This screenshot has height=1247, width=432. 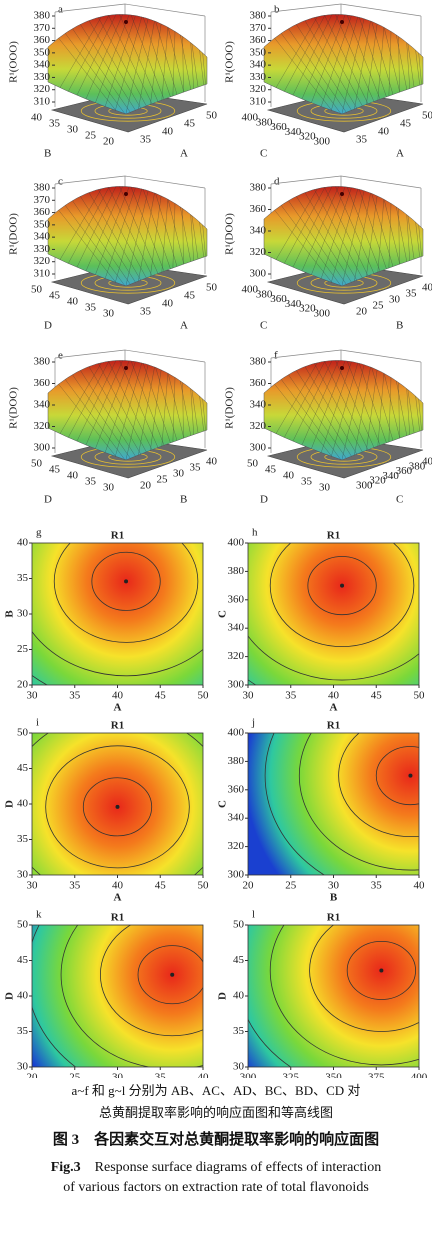 I want to click on caption-note: 总黄酮提取率影响的响应面图和等高线图, so click(x=215, y=1112).